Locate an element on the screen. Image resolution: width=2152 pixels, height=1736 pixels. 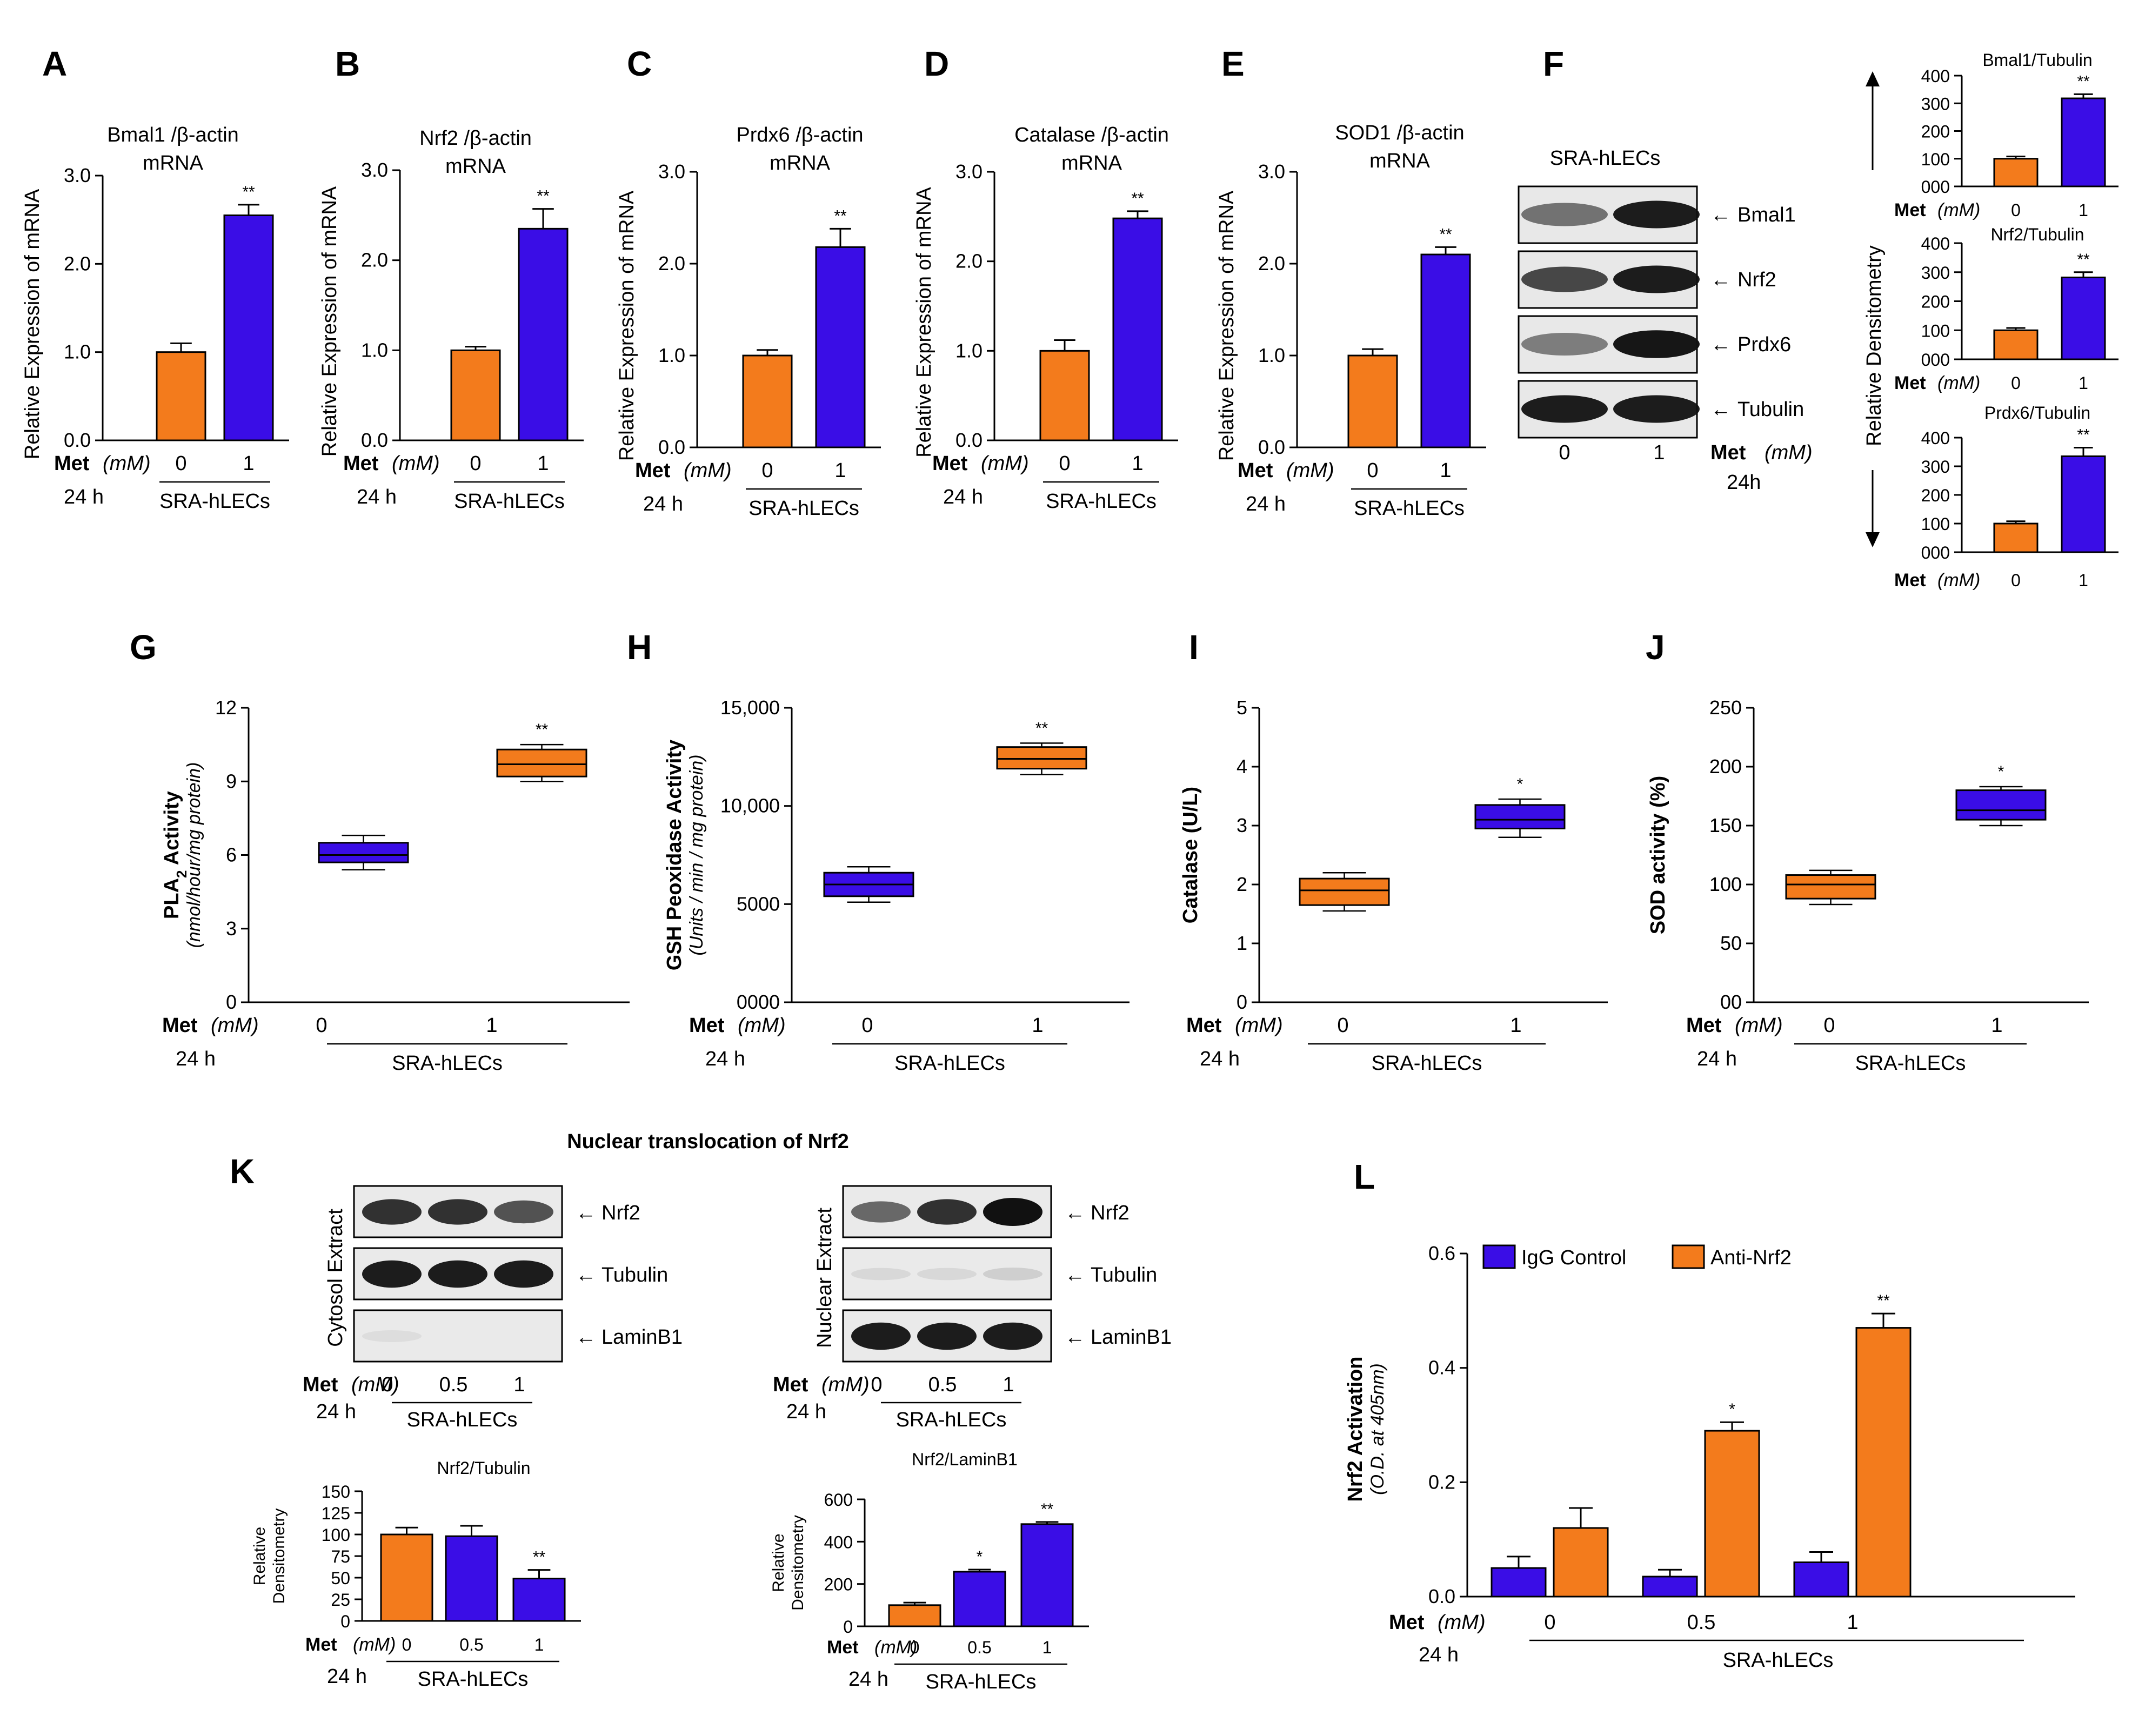
lane-label: 0.5 is located at coordinates (453, 1384).